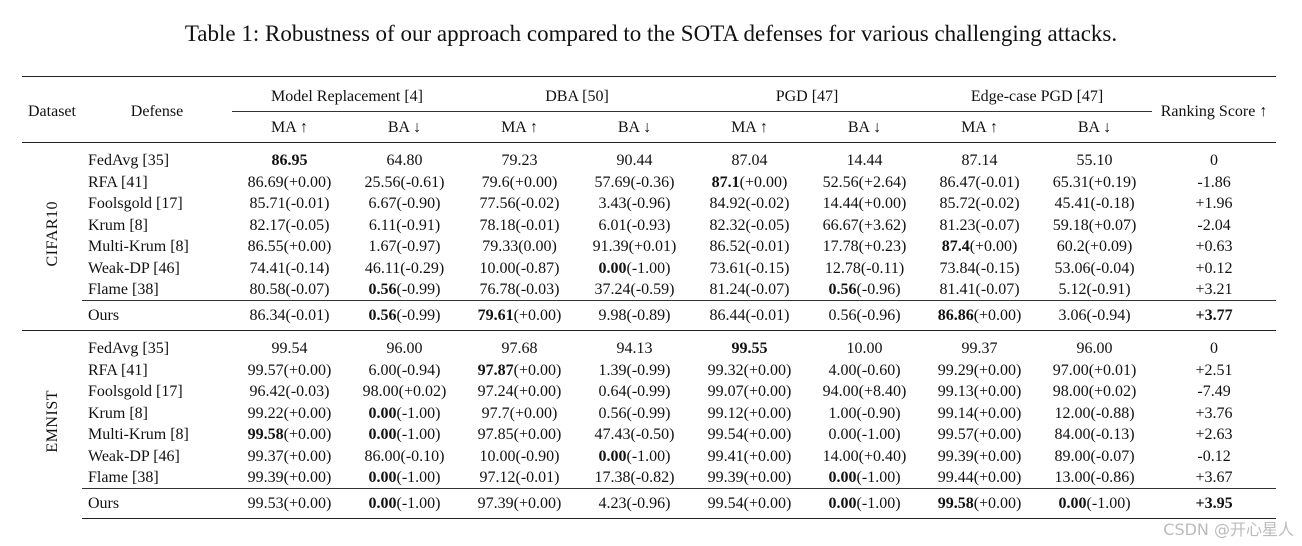  Describe the element at coordinates (267, 289) in the screenshot. I see `metric-value: 80.58` at that location.